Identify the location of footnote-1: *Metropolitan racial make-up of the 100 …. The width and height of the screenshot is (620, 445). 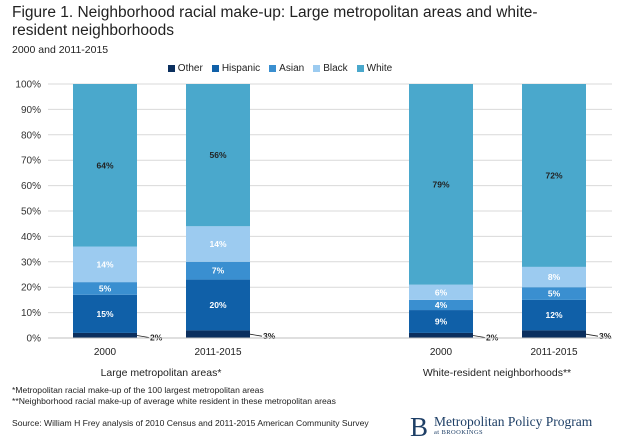
(138, 390).